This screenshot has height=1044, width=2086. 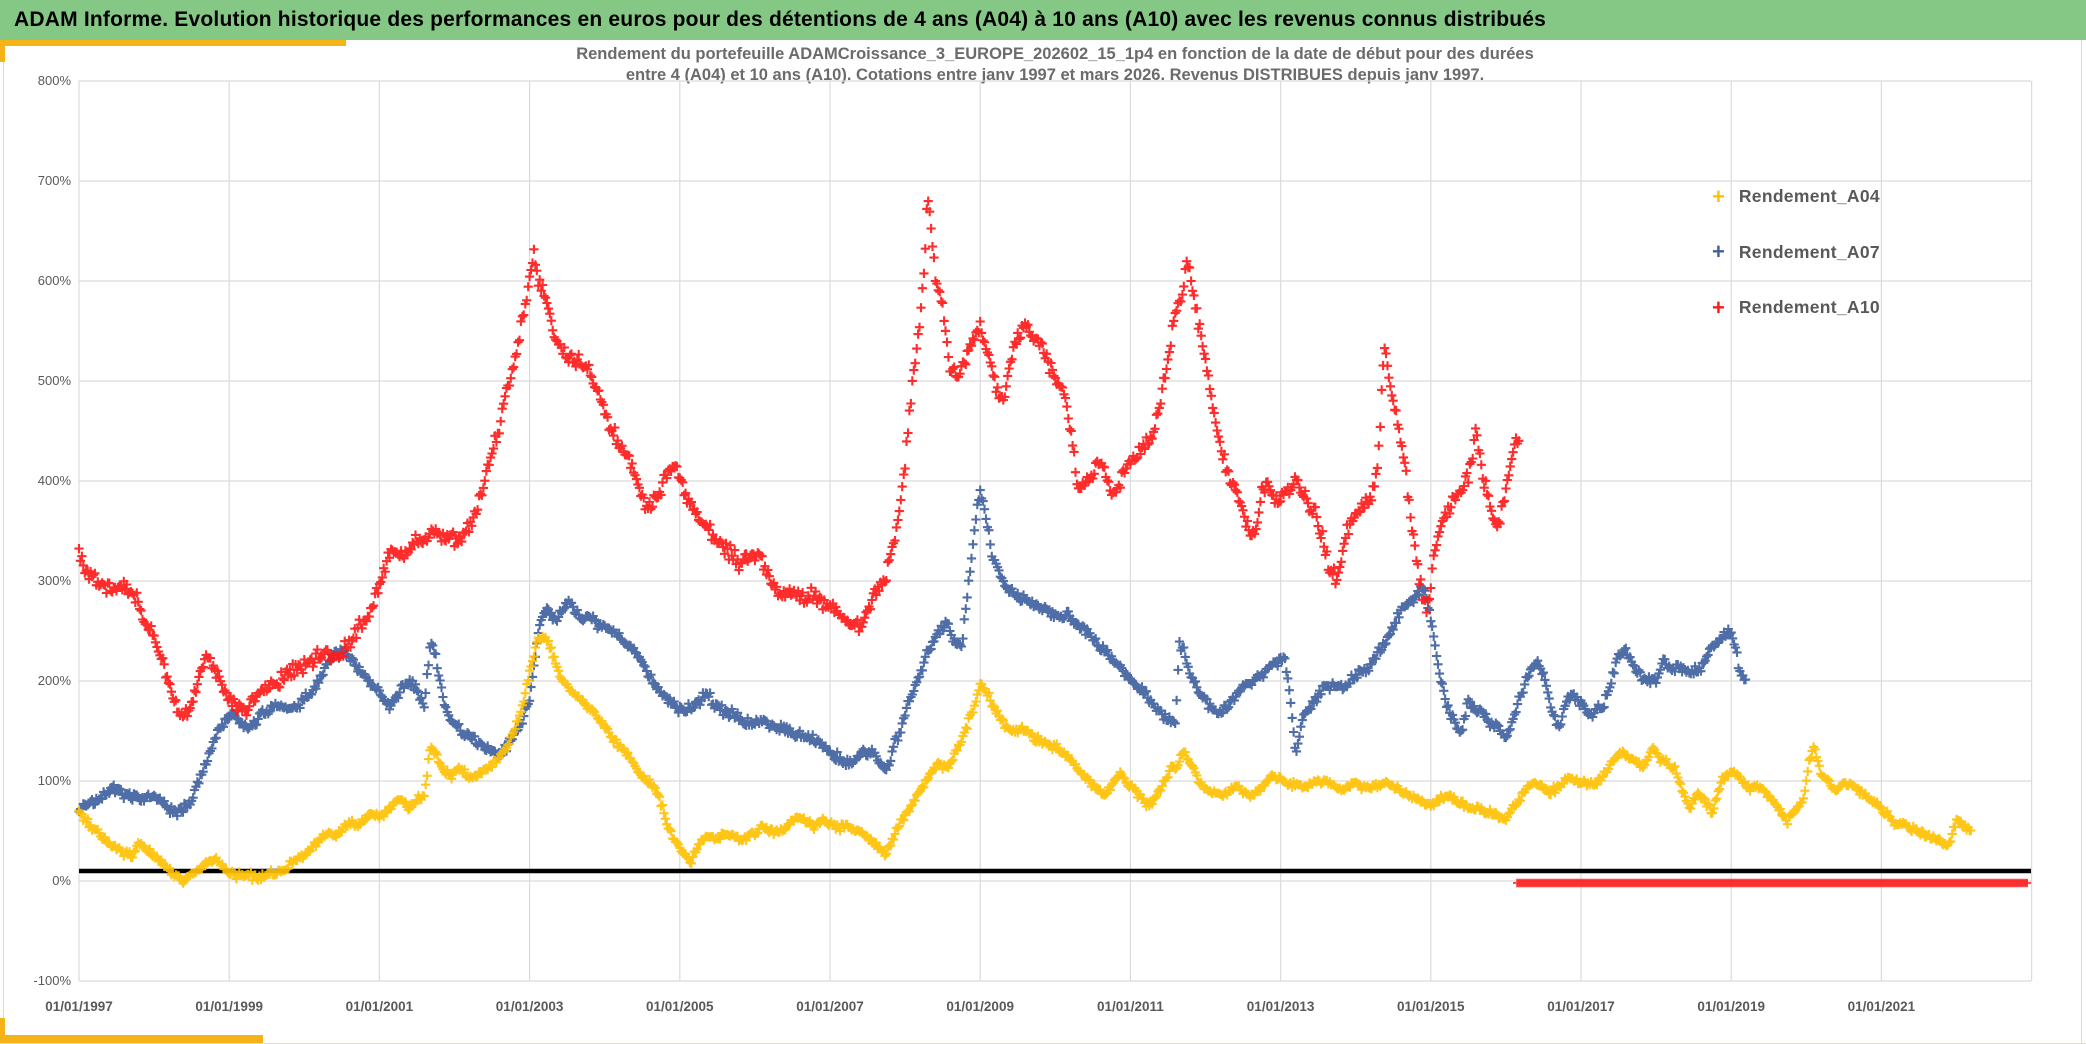 What do you see at coordinates (54, 580) in the screenshot?
I see `y-axis-label: 300%` at bounding box center [54, 580].